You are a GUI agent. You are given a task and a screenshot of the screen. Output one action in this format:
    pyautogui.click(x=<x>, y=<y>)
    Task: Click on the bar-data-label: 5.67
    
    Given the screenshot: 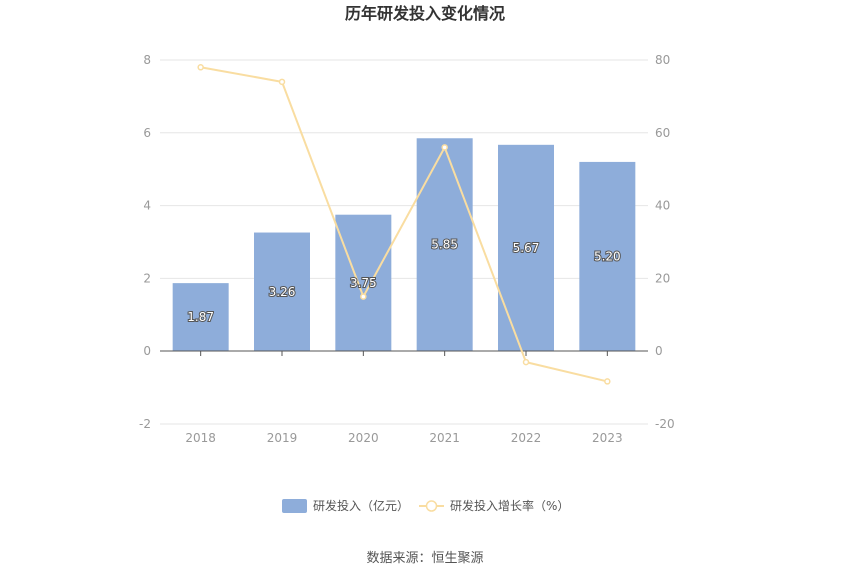 What is the action you would take?
    pyautogui.click(x=526, y=248)
    